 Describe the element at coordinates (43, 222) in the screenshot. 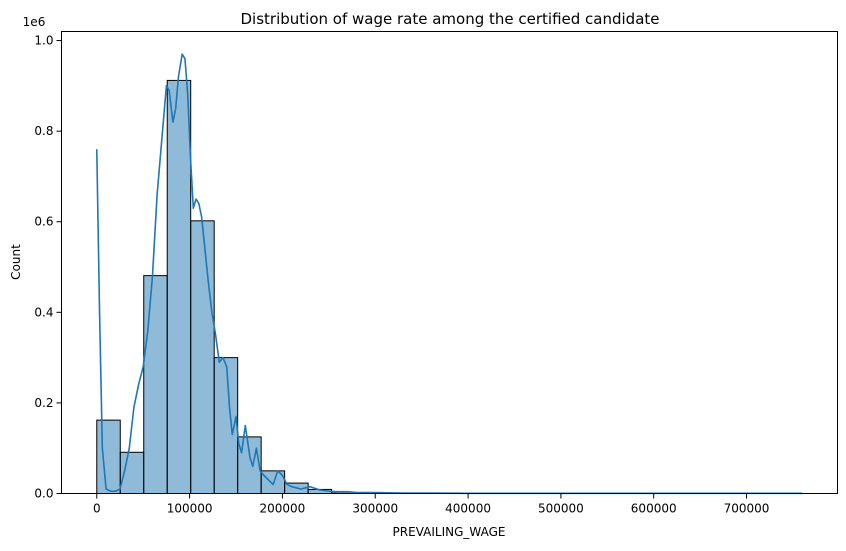

I see `y-tick-label: 0.6` at that location.